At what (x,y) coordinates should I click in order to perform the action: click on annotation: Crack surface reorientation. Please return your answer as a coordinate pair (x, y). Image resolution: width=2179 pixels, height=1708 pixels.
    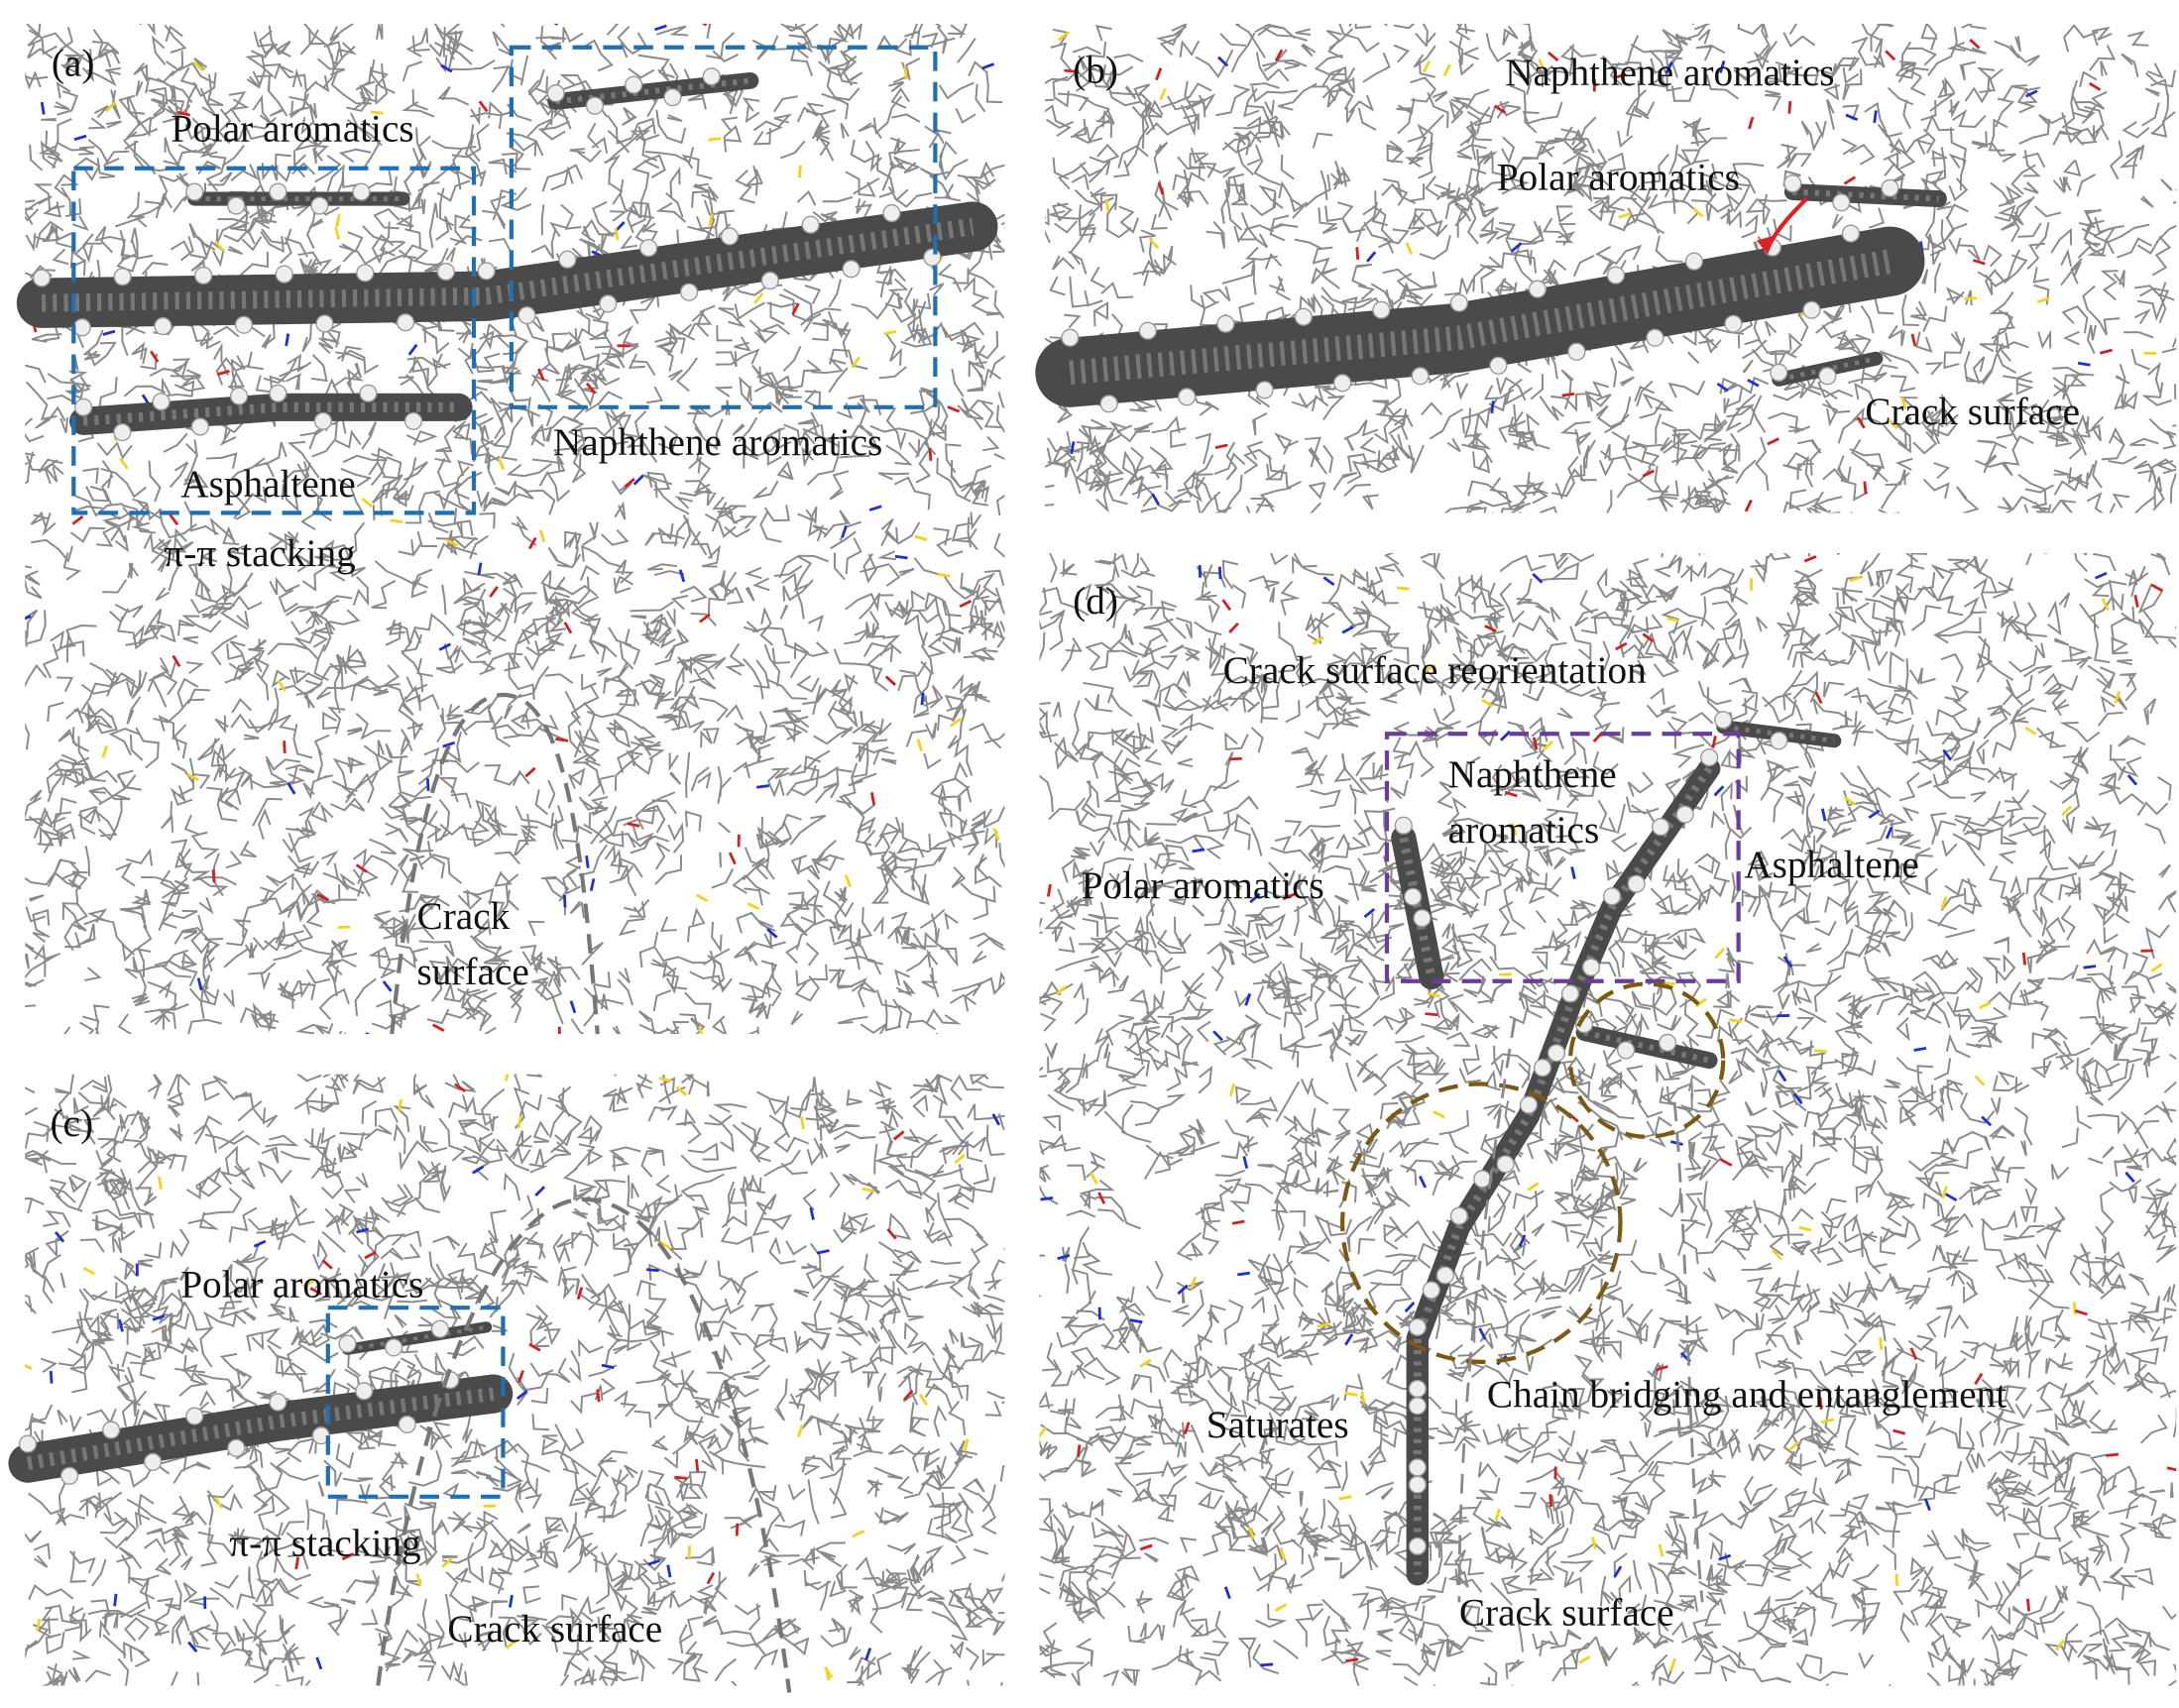
    Looking at the image, I should click on (1435, 670).